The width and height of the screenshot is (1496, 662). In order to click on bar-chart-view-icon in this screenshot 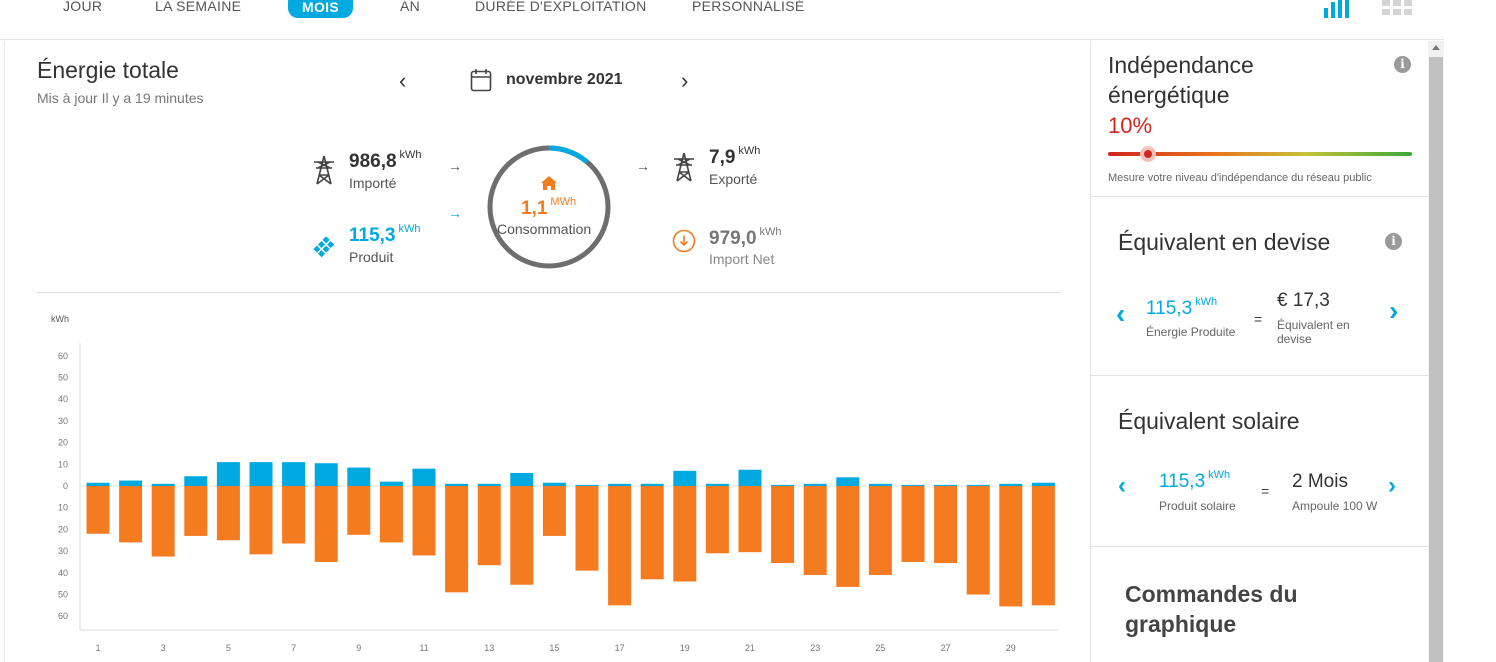, I will do `click(1337, 9)`.